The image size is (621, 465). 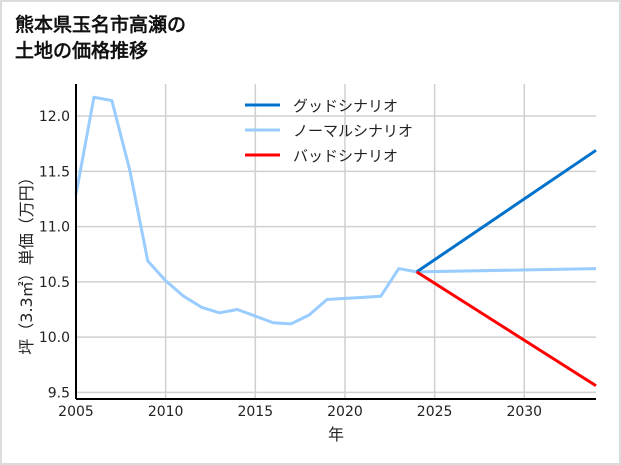 What do you see at coordinates (82, 51) in the screenshot?
I see `title-line-2: 土地の価格推移` at bounding box center [82, 51].